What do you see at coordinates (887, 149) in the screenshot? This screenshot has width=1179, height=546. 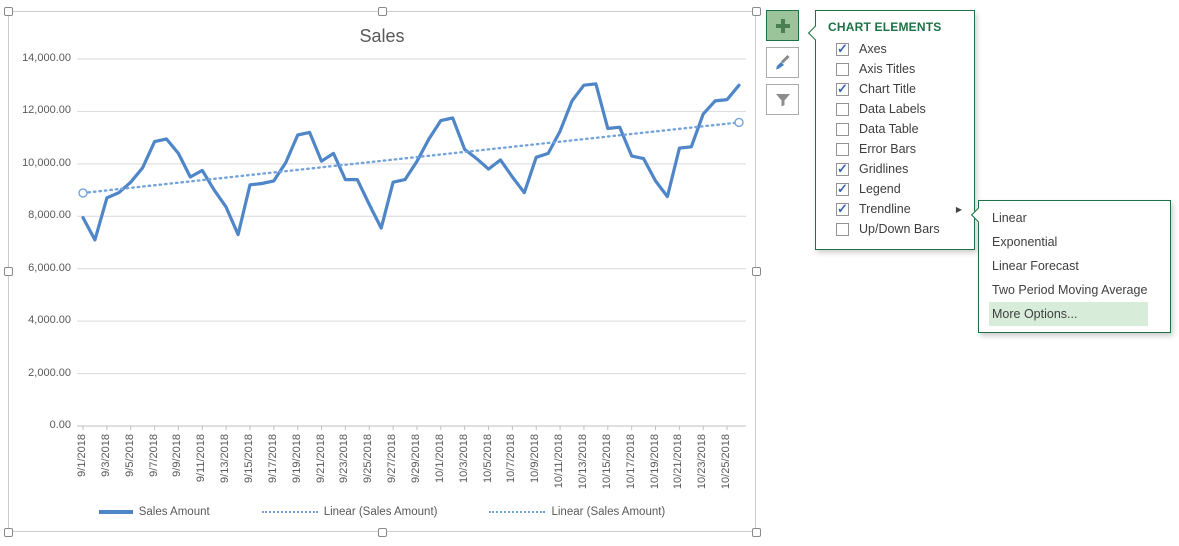 I see `panel-item-label: Error Bars` at bounding box center [887, 149].